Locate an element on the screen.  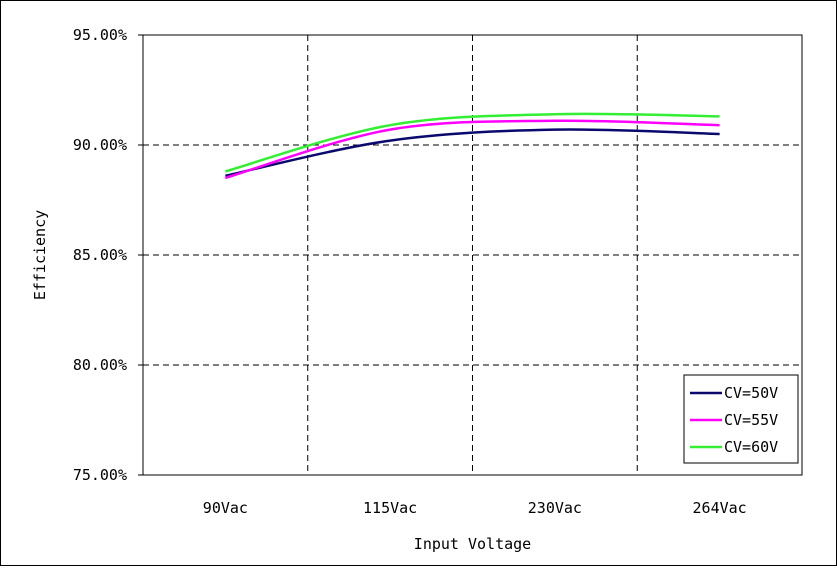
y-tick-label: 90.00% is located at coordinates (100, 145).